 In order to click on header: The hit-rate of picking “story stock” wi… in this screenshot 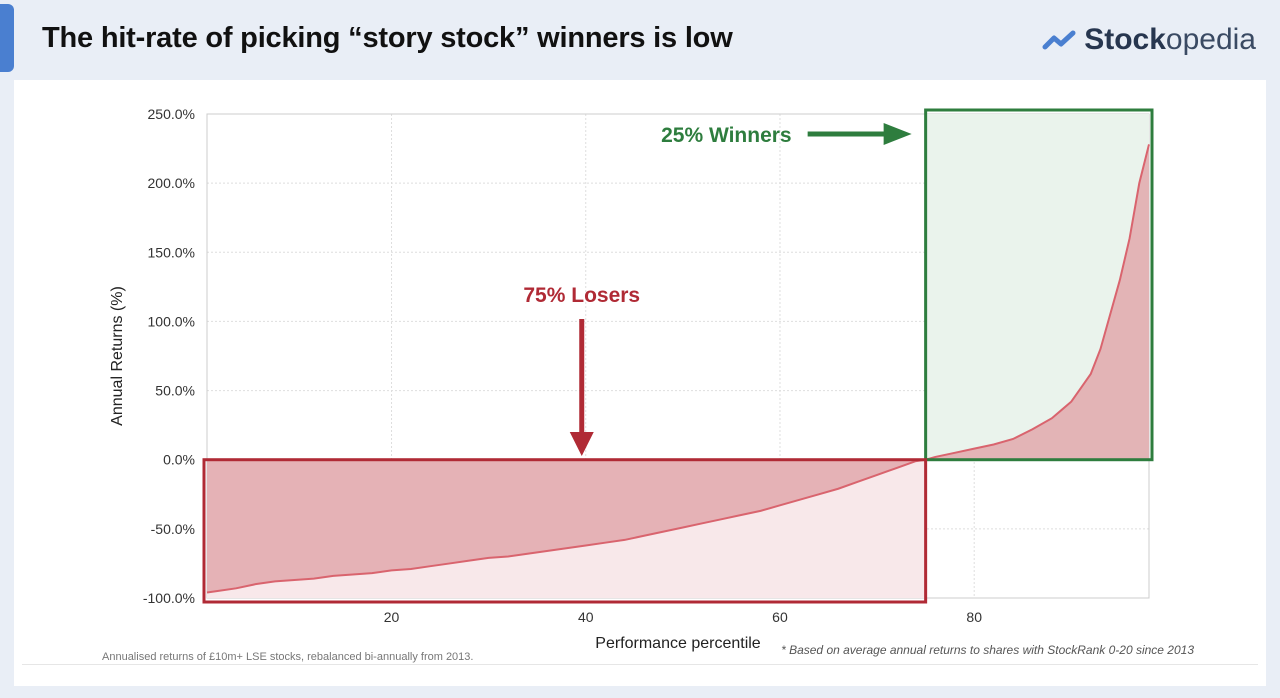, I will do `click(640, 40)`.